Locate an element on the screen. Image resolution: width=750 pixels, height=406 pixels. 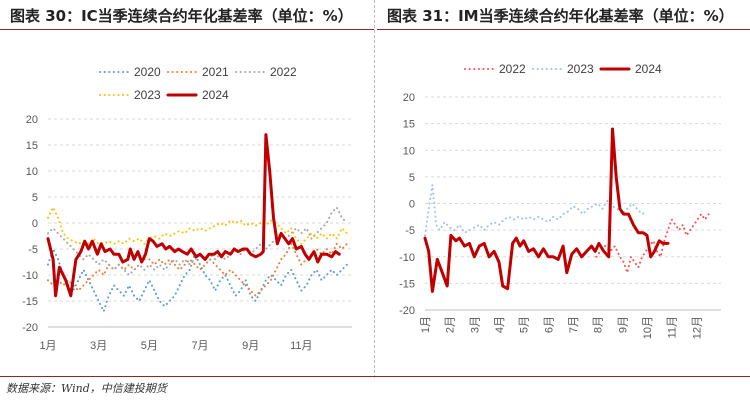
legend-label-2021: 2021 is located at coordinates (215, 72).